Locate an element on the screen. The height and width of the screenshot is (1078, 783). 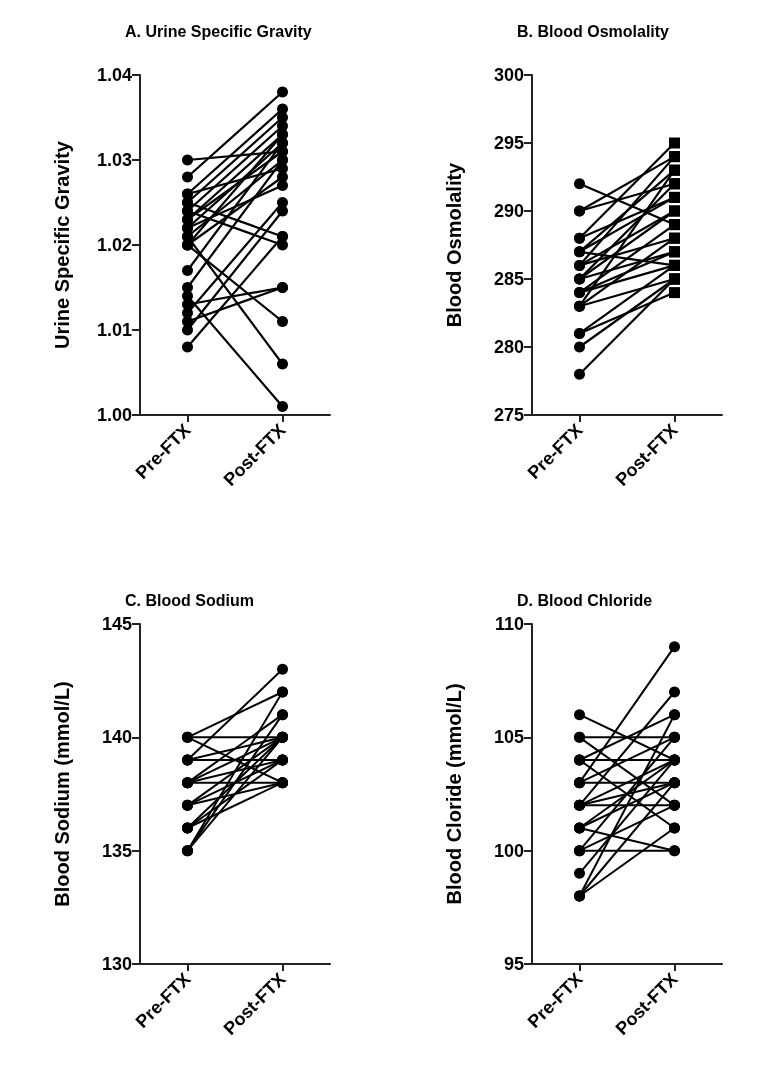
y-tick-label: 140 is located at coordinates (116, 737).